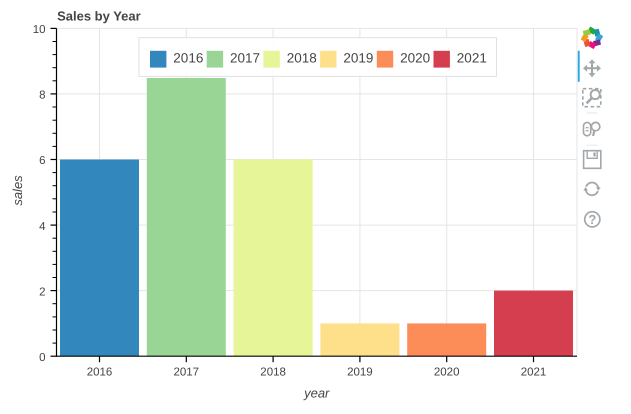 This screenshot has height=414, width=631. I want to click on svg-text: 0, so click(42, 358).